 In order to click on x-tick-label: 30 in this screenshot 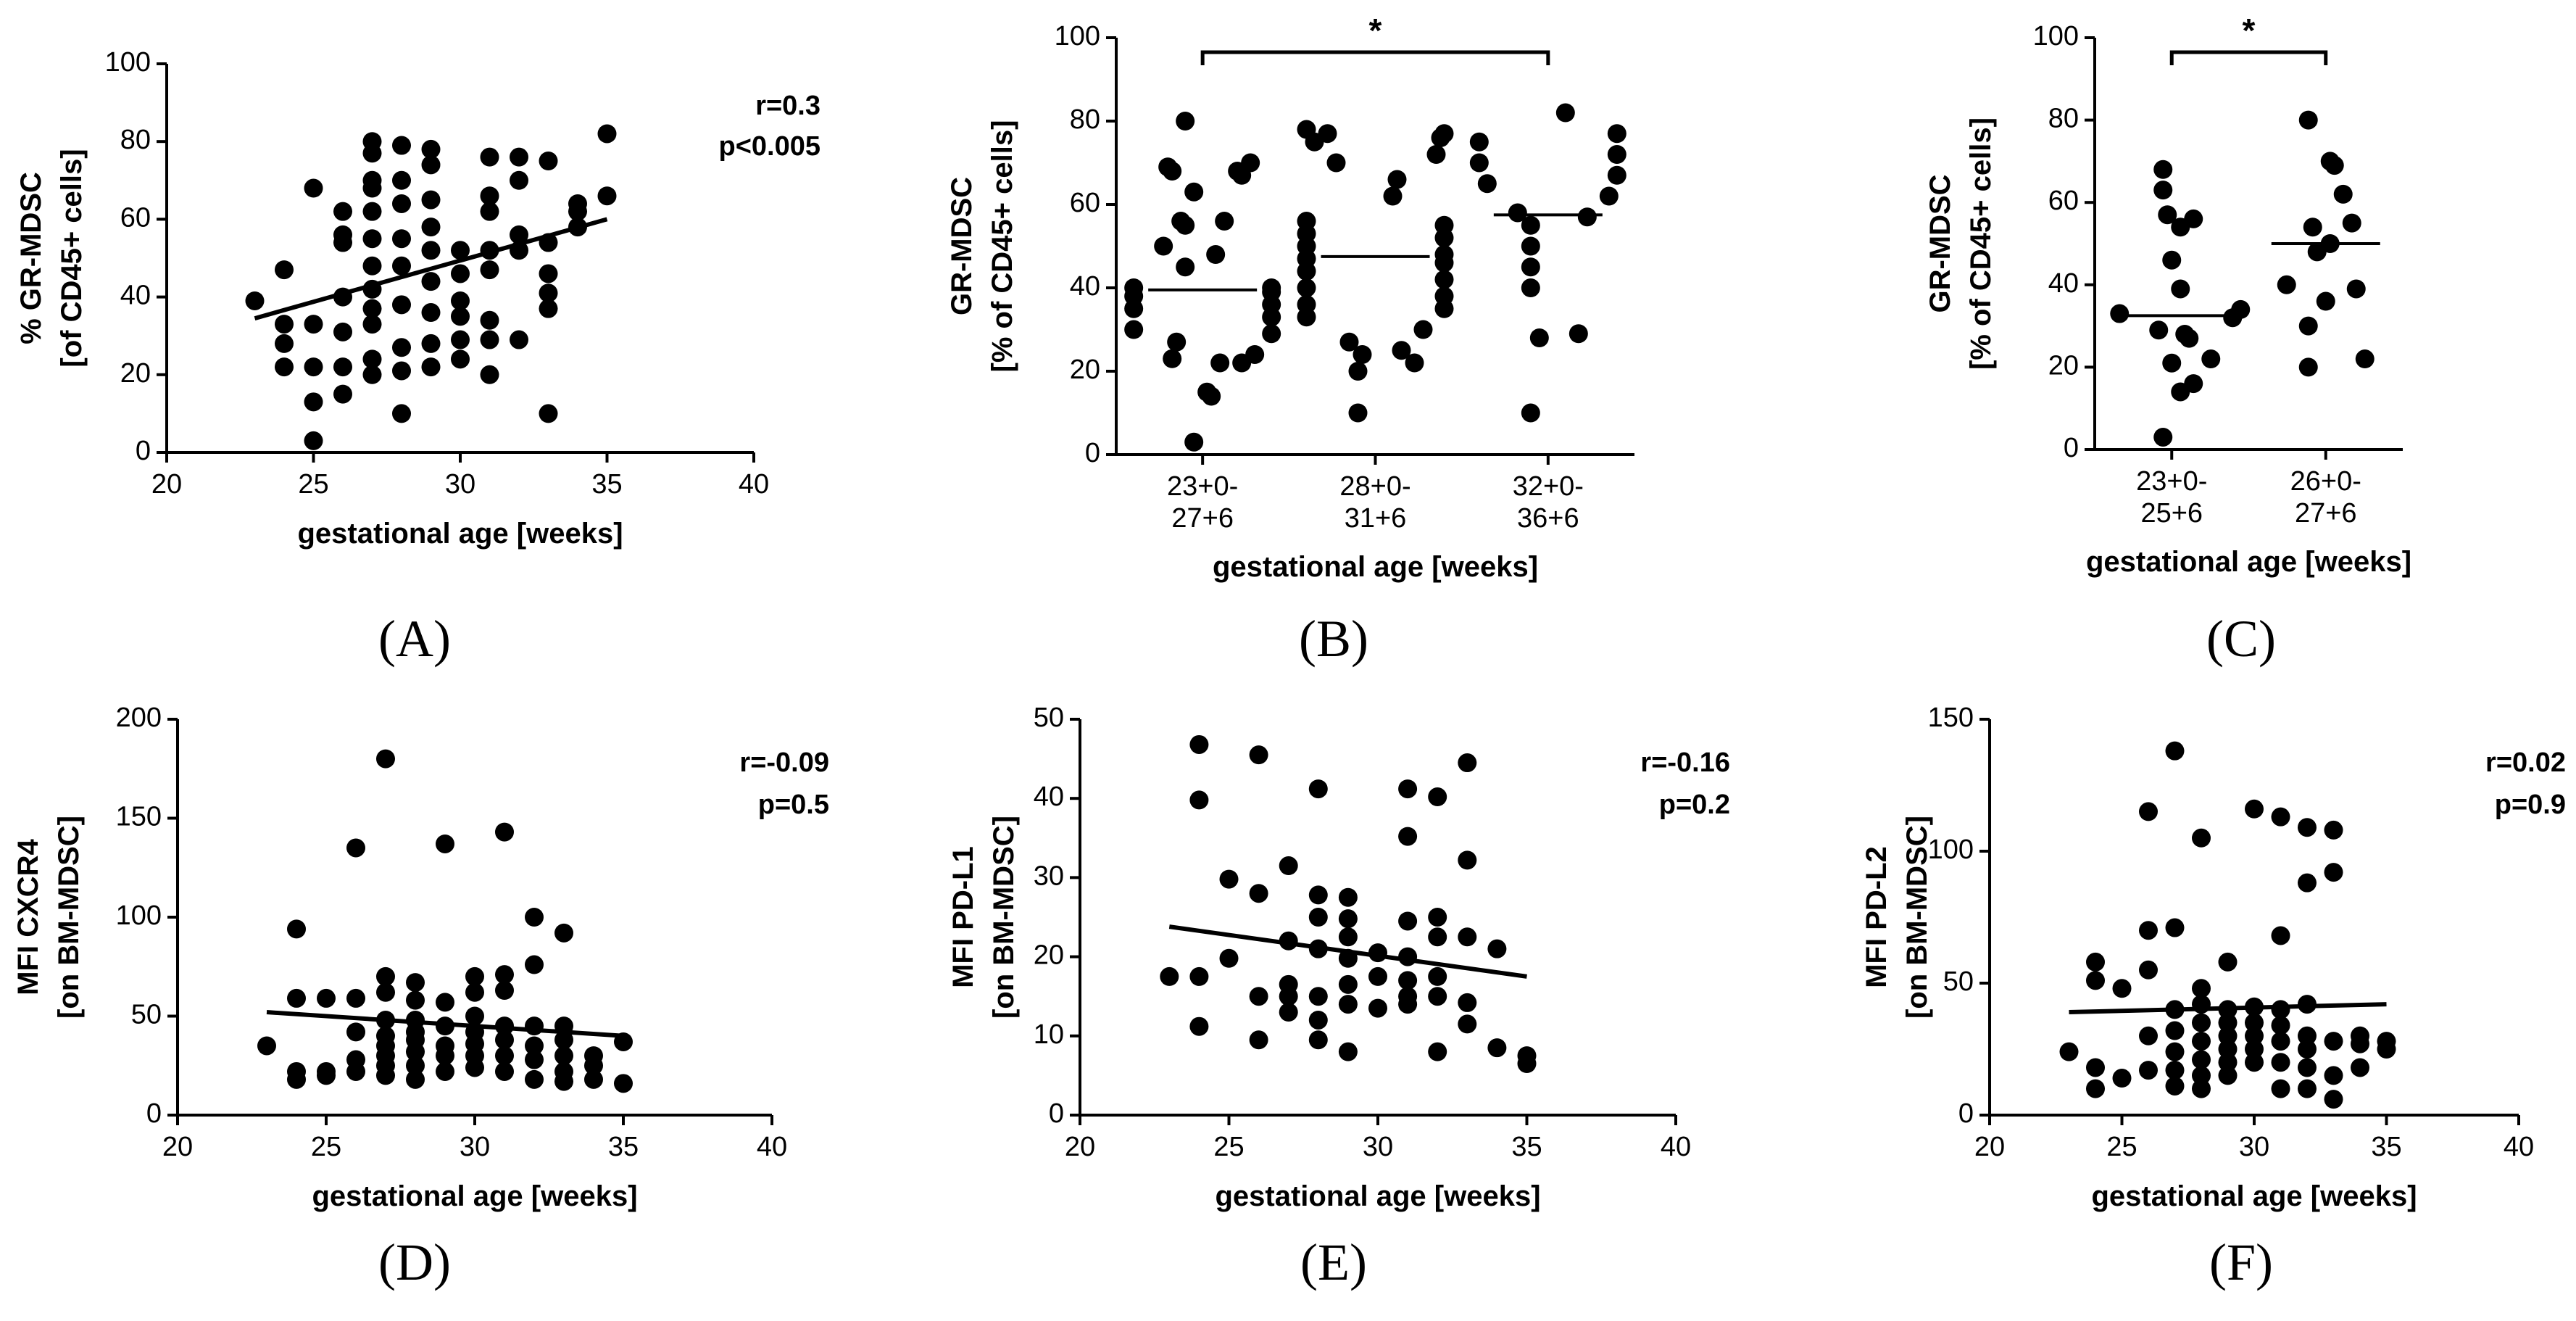, I will do `click(460, 484)`.